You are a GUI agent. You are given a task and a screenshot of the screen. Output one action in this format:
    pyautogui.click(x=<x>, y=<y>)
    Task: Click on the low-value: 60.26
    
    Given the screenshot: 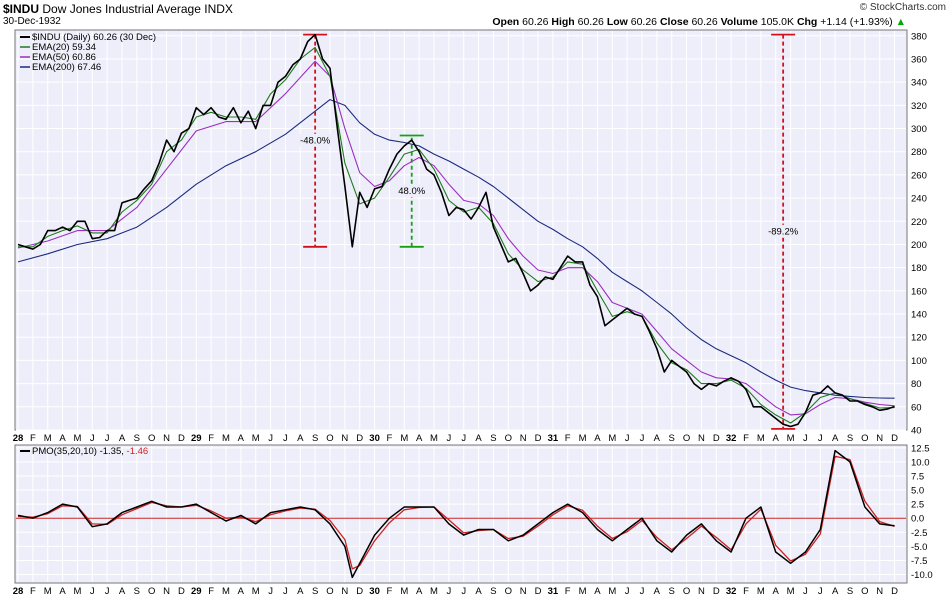 What is the action you would take?
    pyautogui.click(x=644, y=22)
    